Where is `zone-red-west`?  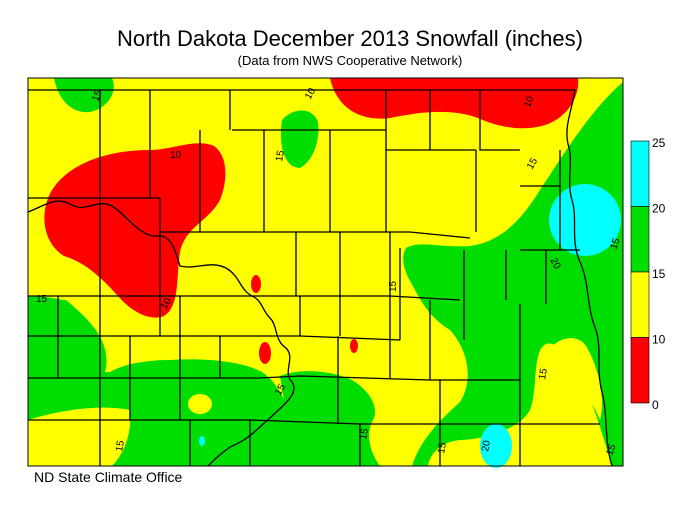
zone-red-west is located at coordinates (135, 230).